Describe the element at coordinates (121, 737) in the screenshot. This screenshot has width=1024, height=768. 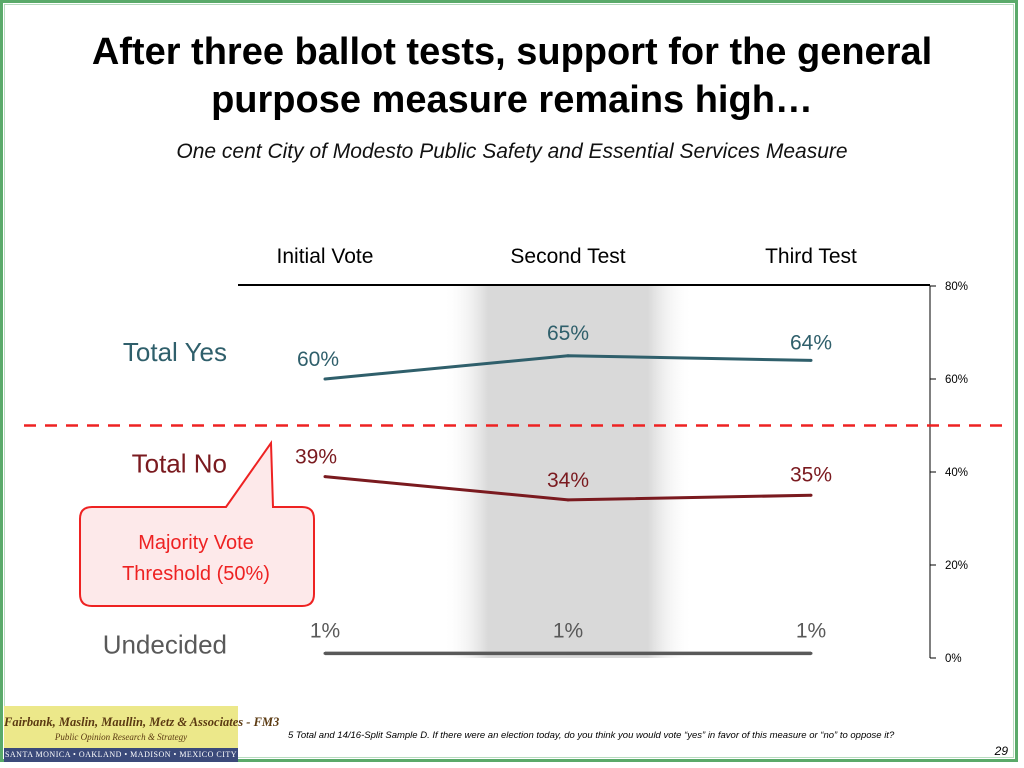
I see `logo-tagline: Public Opinion Research & Strategy` at that location.